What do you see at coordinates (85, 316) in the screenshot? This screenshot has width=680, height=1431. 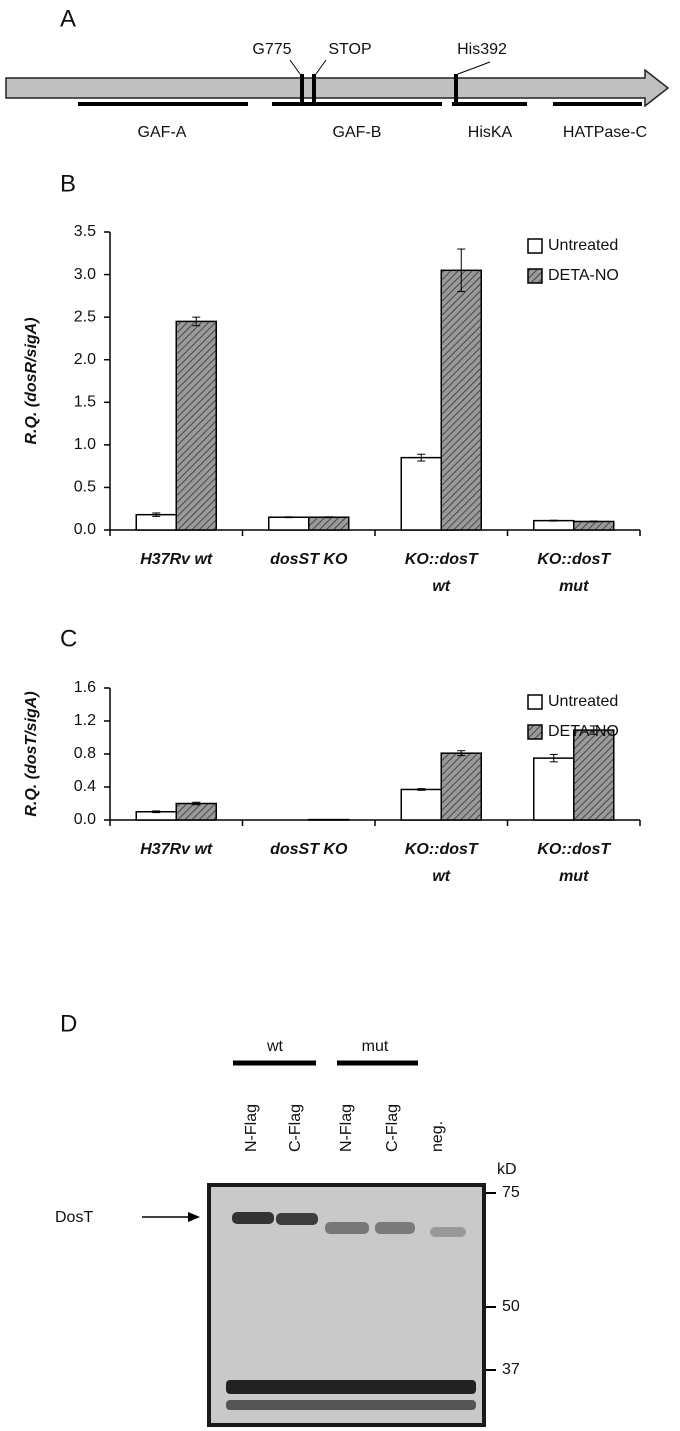 I see `y-tick-label: 2.5` at bounding box center [85, 316].